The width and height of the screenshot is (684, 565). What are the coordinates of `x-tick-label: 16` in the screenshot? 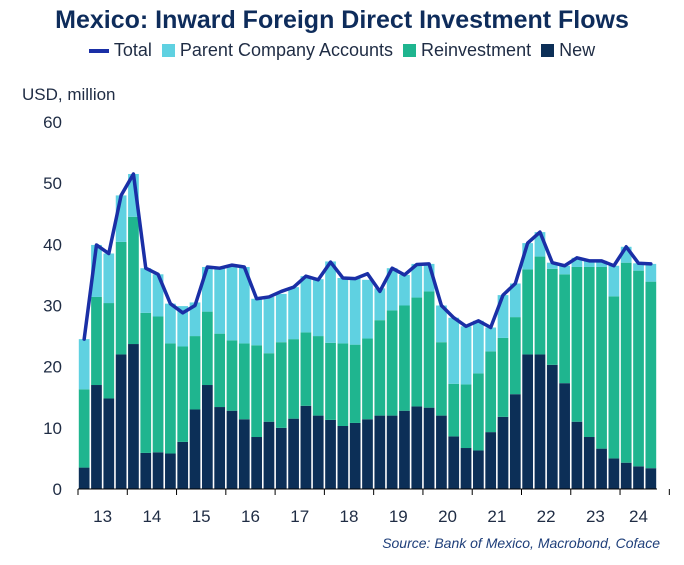 It's located at (250, 516).